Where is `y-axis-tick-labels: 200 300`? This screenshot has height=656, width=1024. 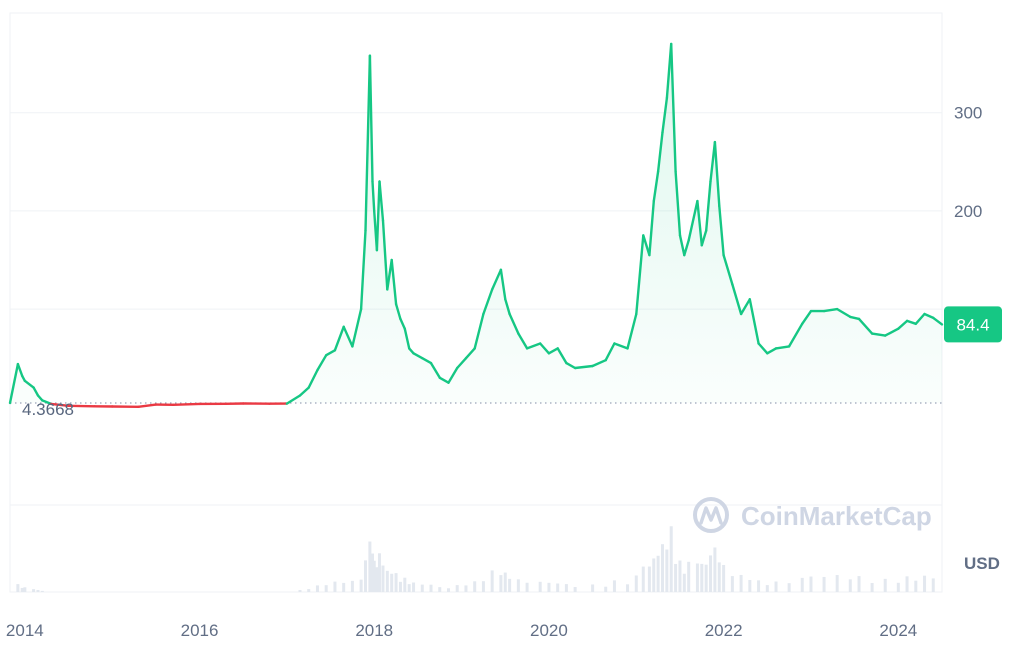 y-axis-tick-labels: 200 300 is located at coordinates (968, 162).